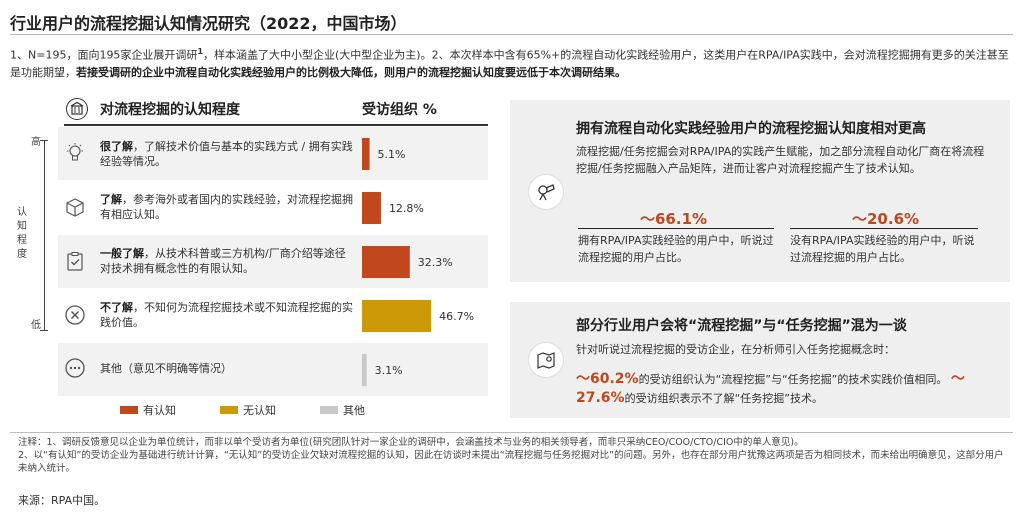 Image resolution: width=1023 pixels, height=513 pixels. Describe the element at coordinates (36, 325) in the screenshot. I see `scale-bottom-label: 低` at that location.